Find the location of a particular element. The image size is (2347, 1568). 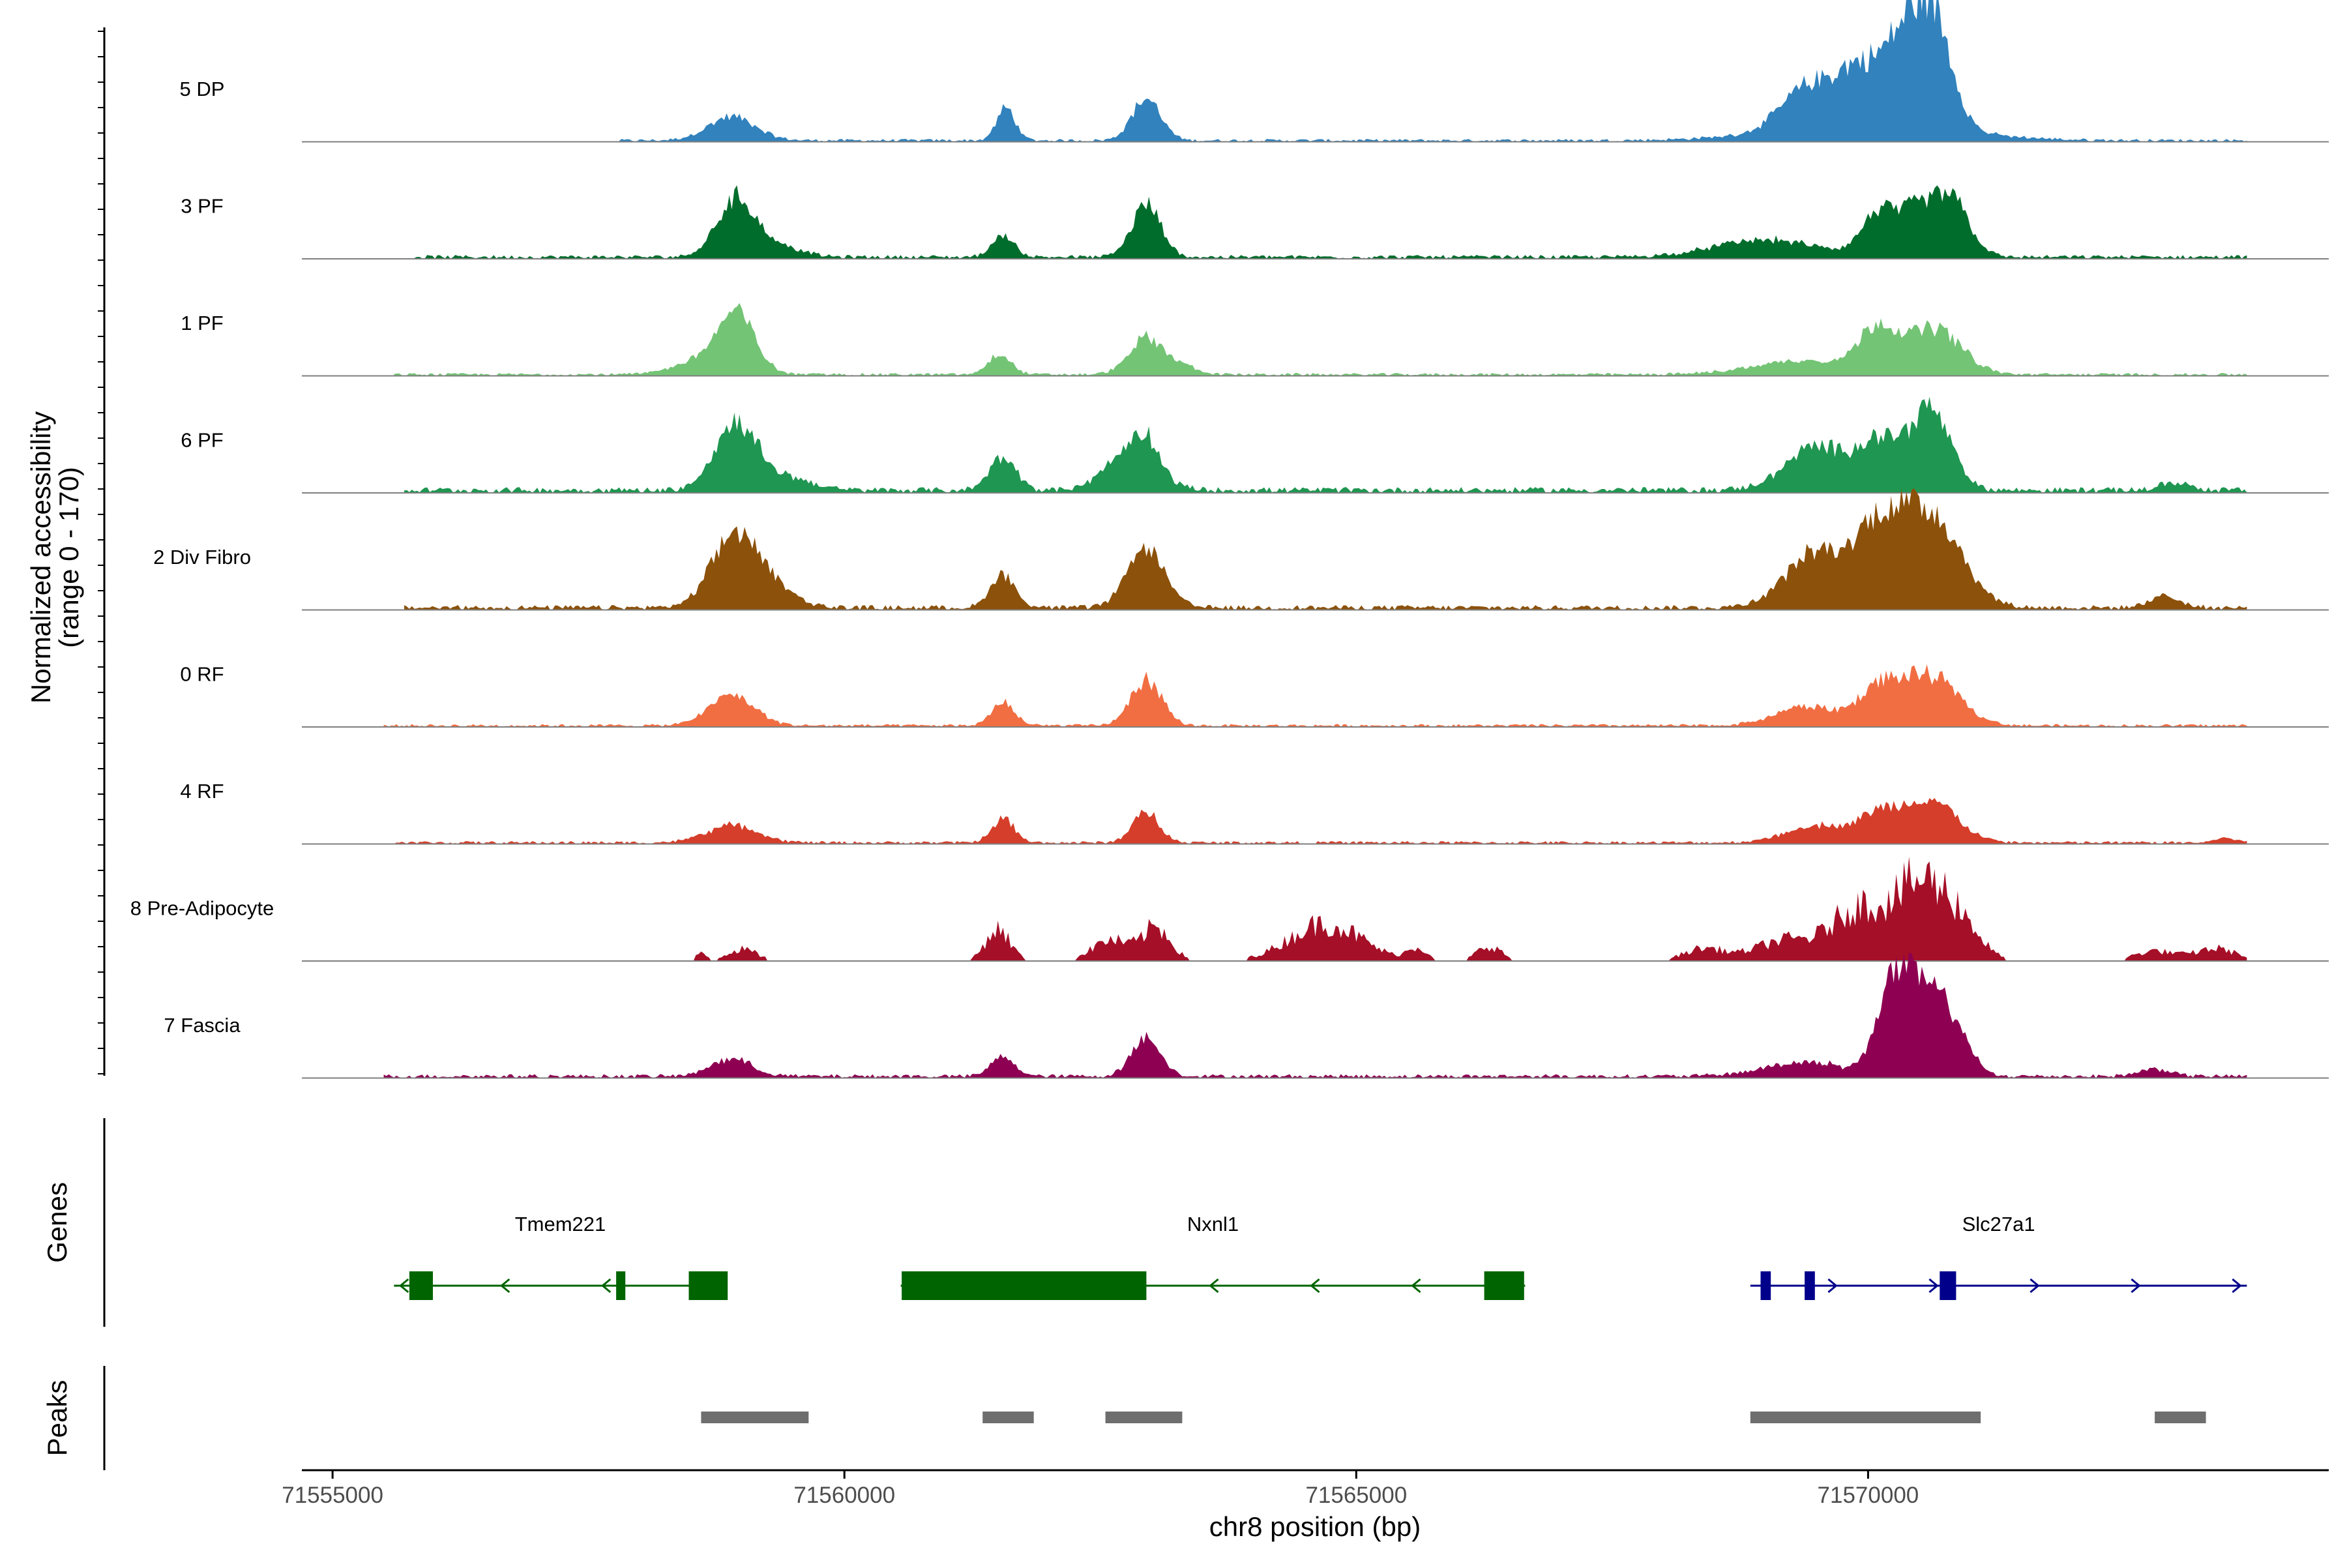

gene-slc27a1: Slc27a1 is located at coordinates (1998, 1257).